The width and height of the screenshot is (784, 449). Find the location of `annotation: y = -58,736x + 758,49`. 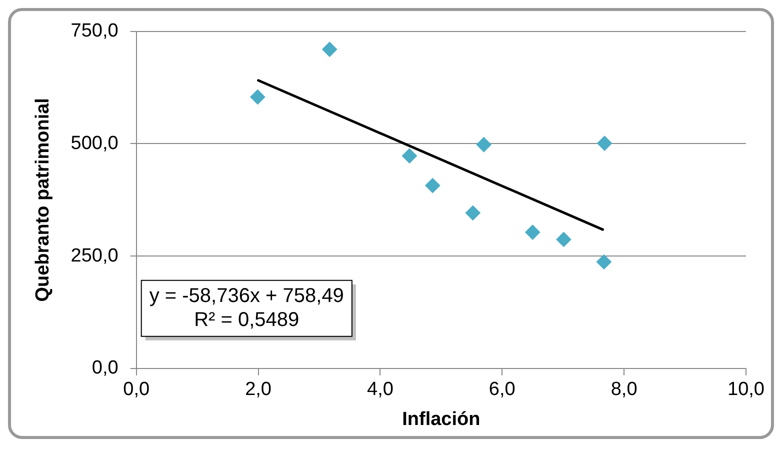

annotation: y = -58,736x + 758,49 is located at coordinates (246, 295).